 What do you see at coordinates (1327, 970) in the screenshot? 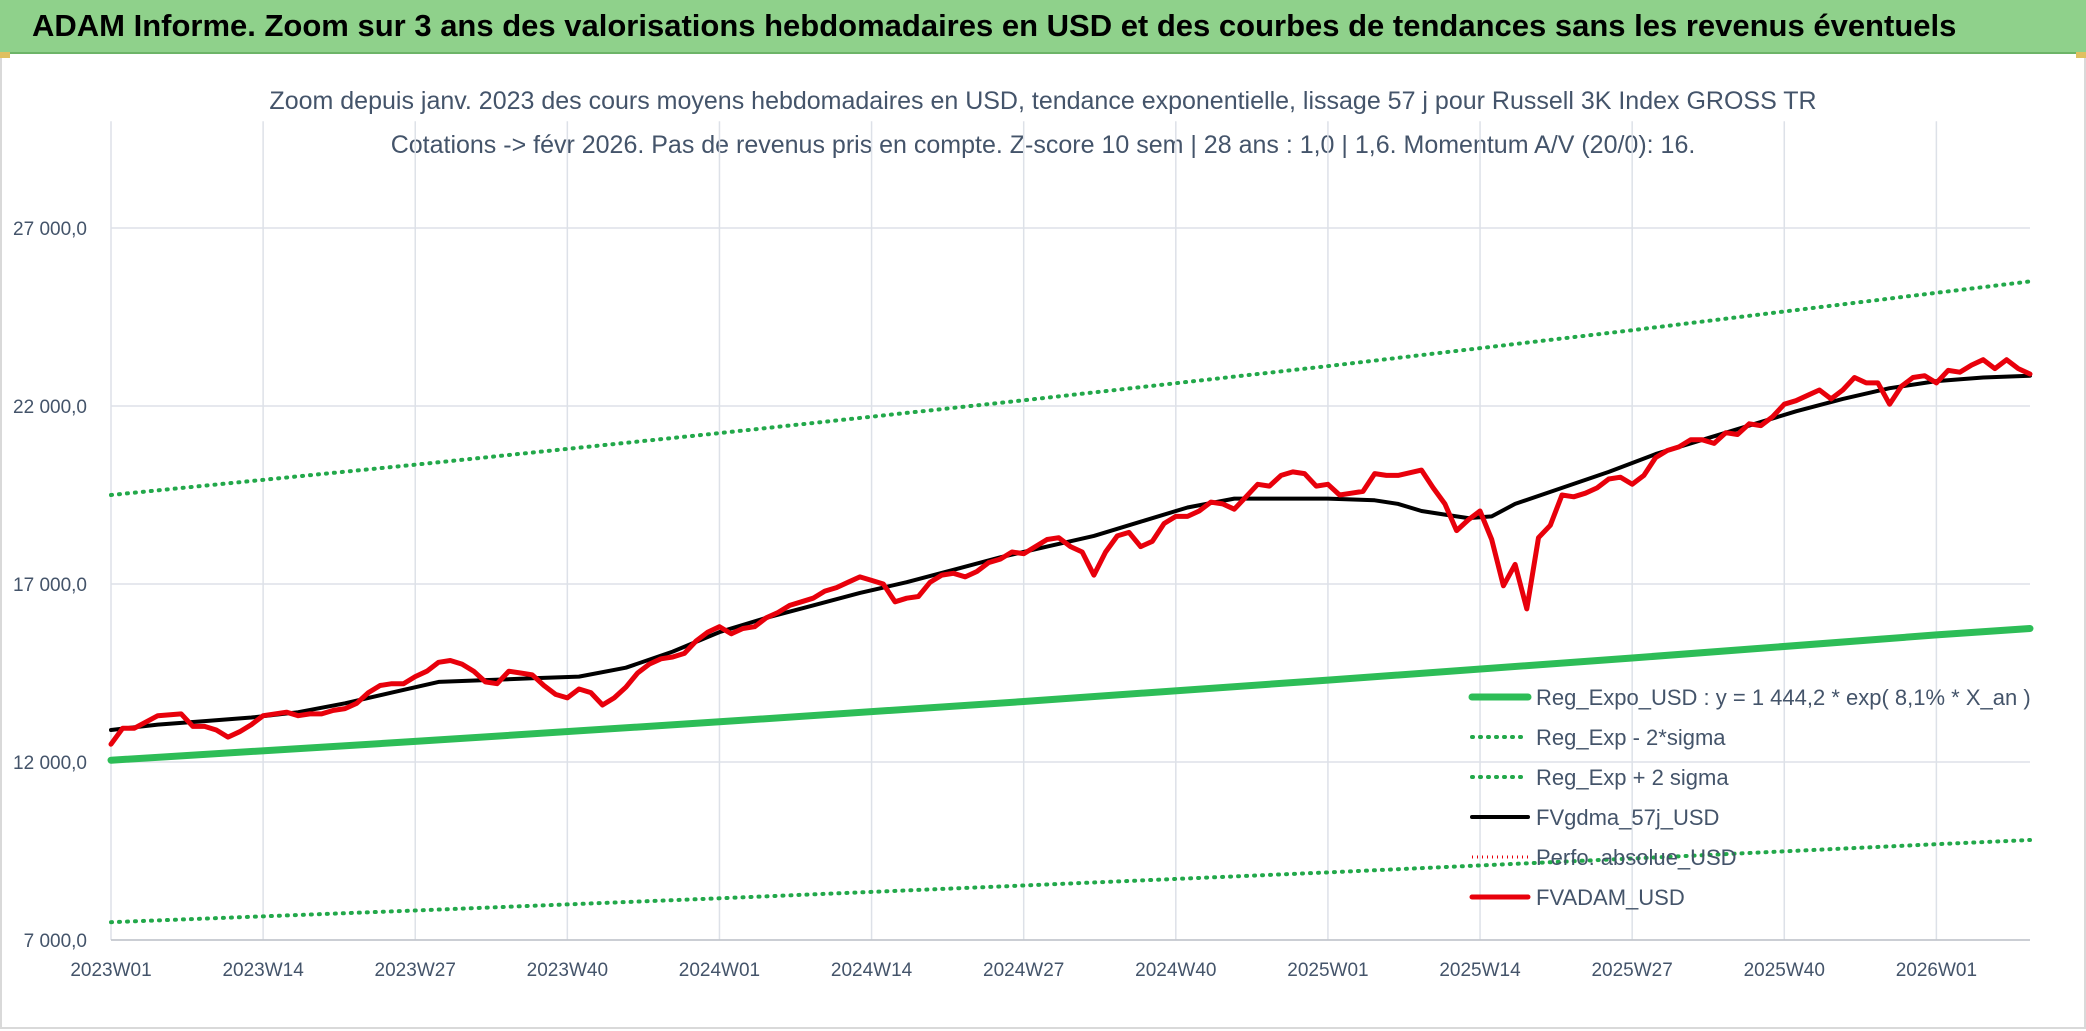
I see `x-tick-label: 2025W01` at bounding box center [1327, 970].